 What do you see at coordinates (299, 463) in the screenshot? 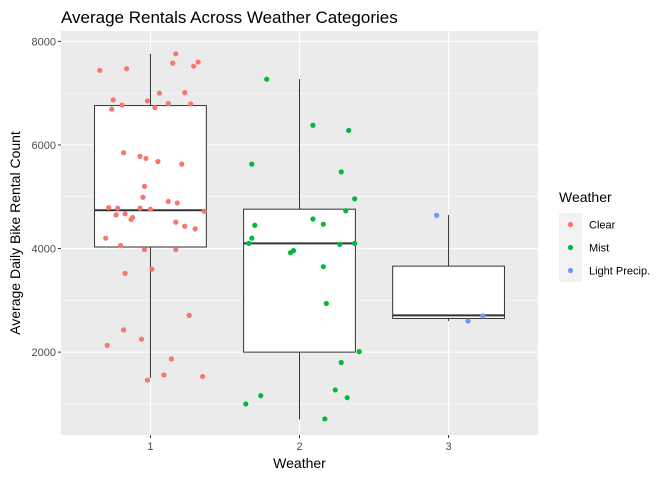
I see `x-axis-title: Weather` at bounding box center [299, 463].